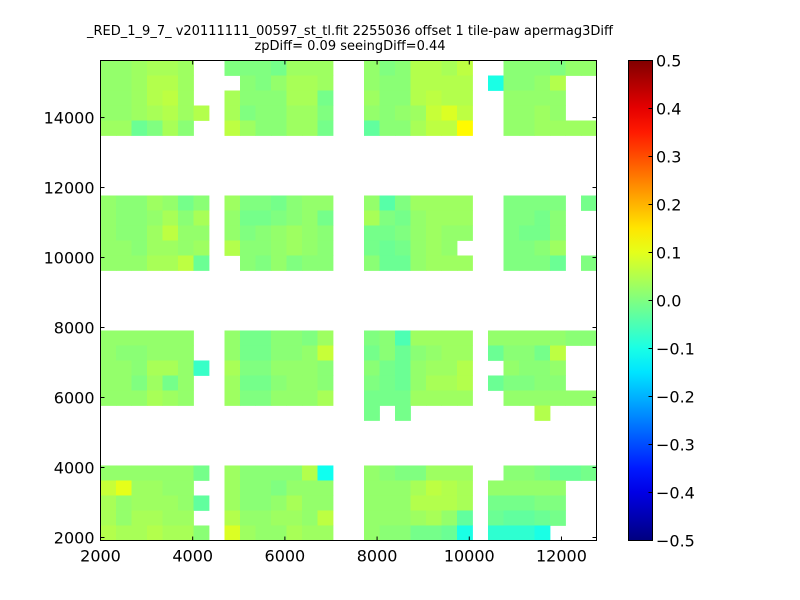 The width and height of the screenshot is (800, 600). Describe the element at coordinates (668, 301) in the screenshot. I see `colorbar-tick-label: 0.0` at that location.